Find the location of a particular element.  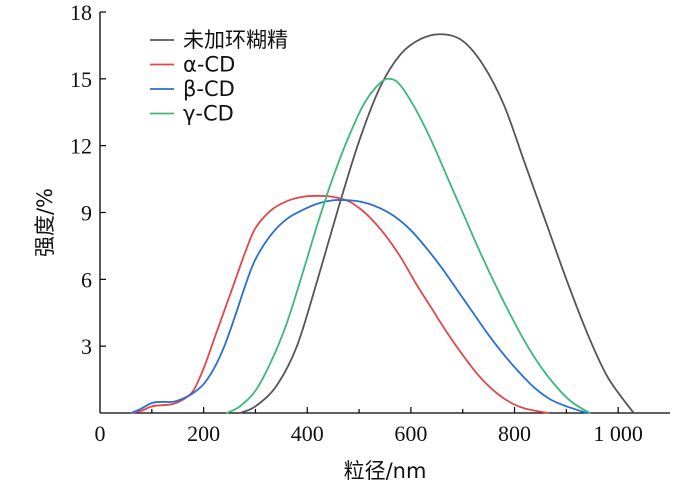

y-axis-title: 强度/% is located at coordinates (45, 222).